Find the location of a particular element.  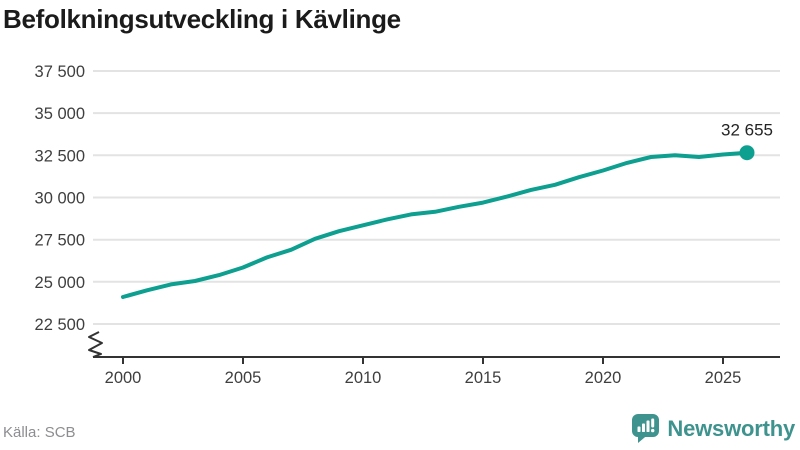

x-axis-tick-label: 2000 is located at coordinates (123, 378).